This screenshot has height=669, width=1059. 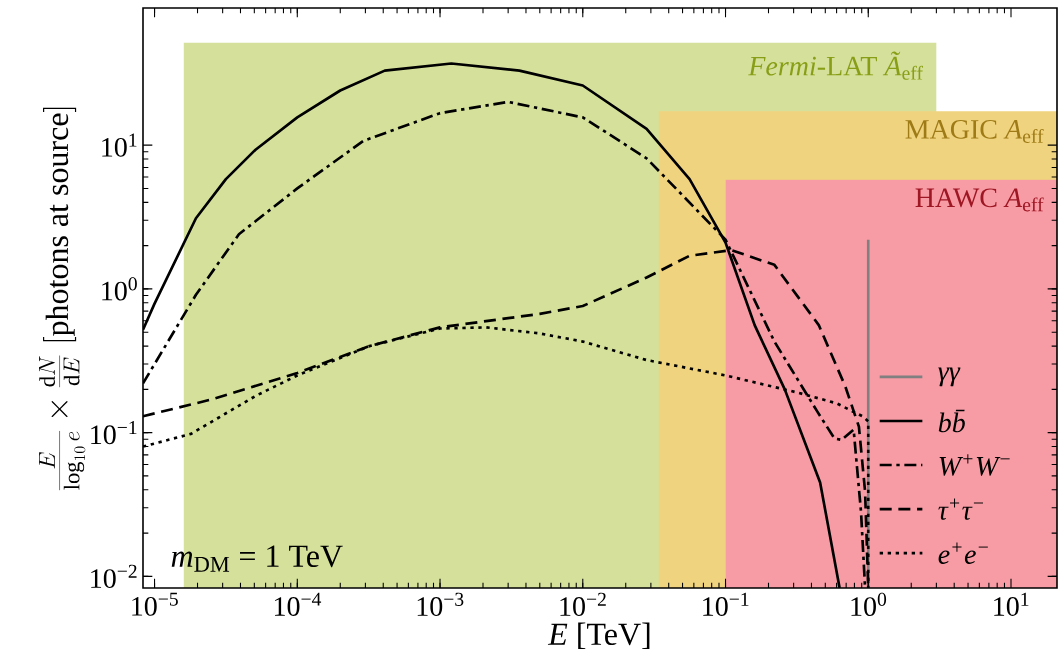 I want to click on legend-label: τ$^{+}$τ$^{−}$, so click(x=961, y=509).